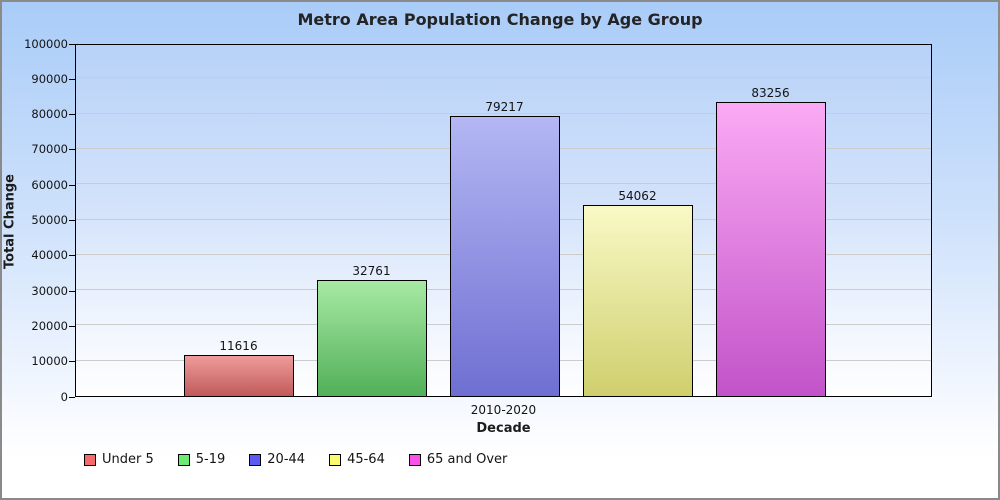  Describe the element at coordinates (504, 107) in the screenshot. I see `bar-value-label: 79217` at that location.